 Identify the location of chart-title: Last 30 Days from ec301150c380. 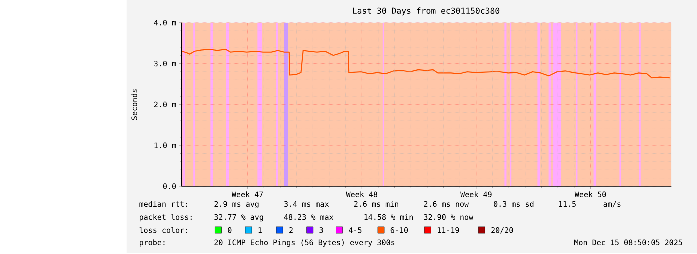
(426, 12).